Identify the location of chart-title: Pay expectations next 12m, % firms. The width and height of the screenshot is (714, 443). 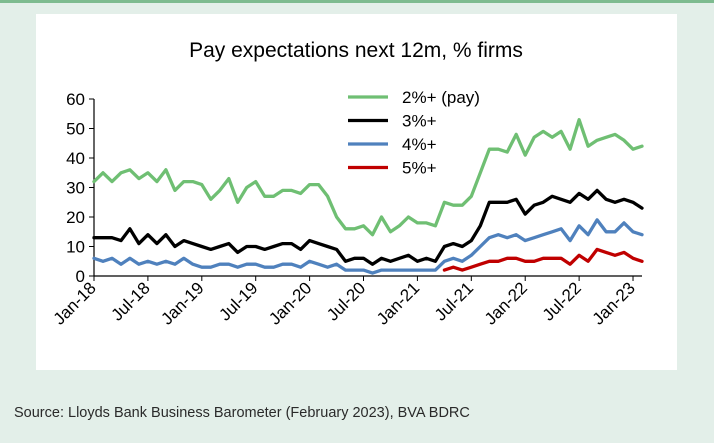
(356, 50).